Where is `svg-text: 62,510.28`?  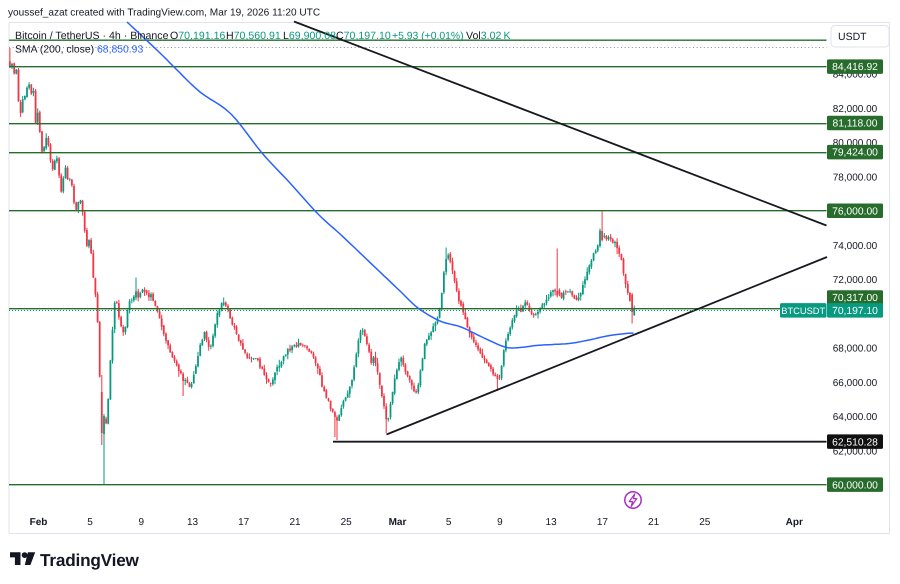 svg-text: 62,510.28 is located at coordinates (855, 442).